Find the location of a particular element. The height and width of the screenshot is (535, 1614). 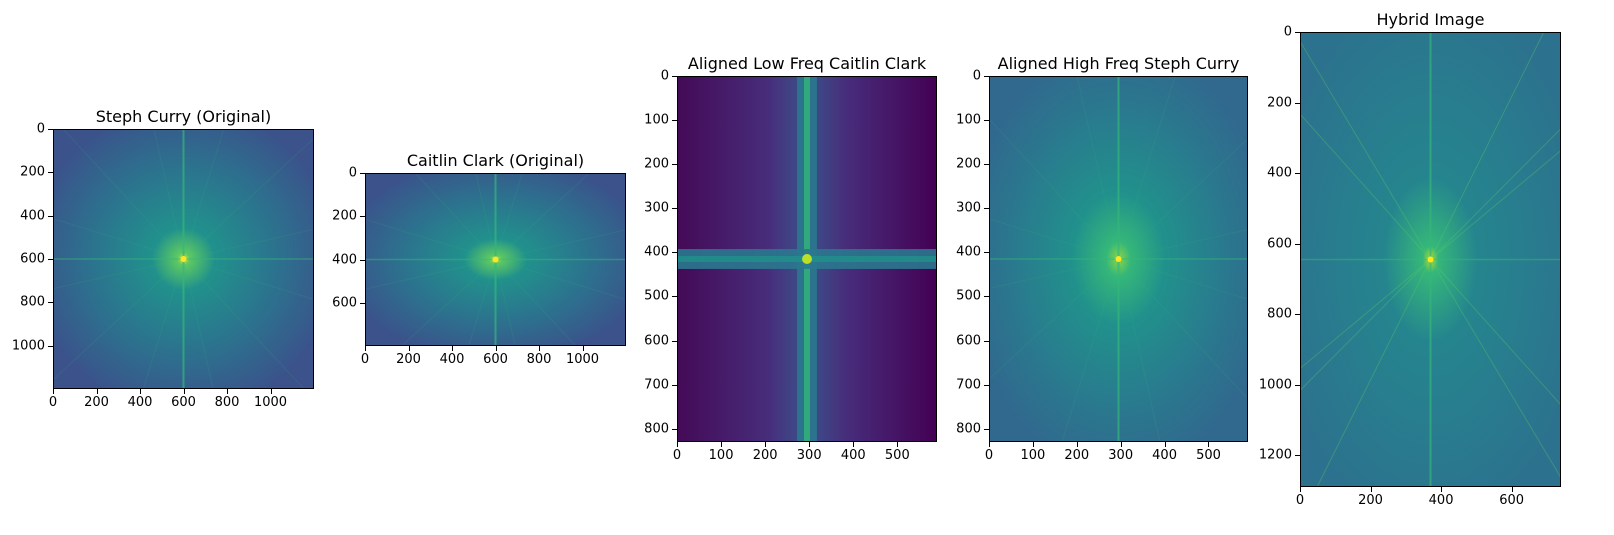

x-tick-label: 300 is located at coordinates (1121, 455).